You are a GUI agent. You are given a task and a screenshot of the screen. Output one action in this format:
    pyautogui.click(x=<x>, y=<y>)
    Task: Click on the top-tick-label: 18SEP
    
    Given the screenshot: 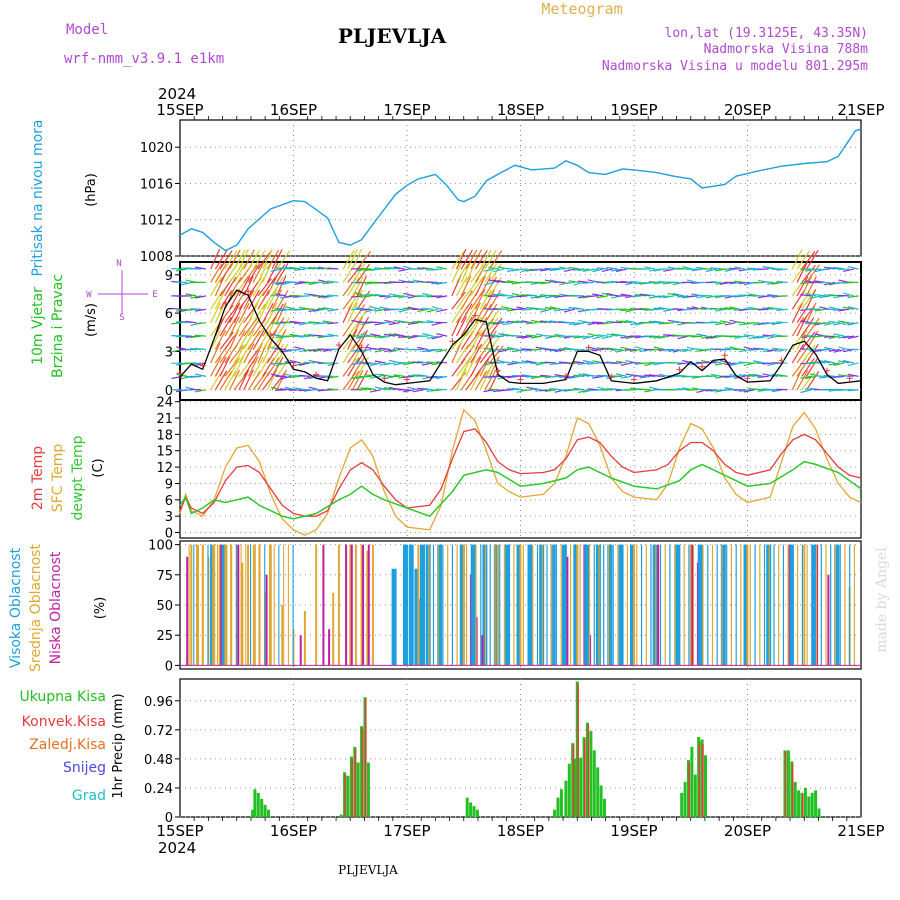 What is the action you would take?
    pyautogui.click(x=520, y=110)
    